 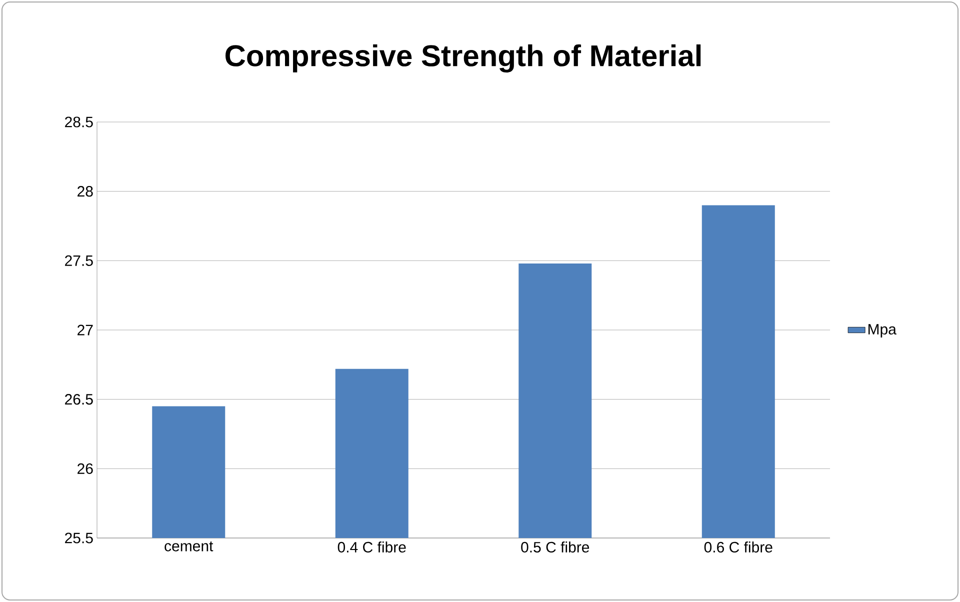 What do you see at coordinates (555, 547) in the screenshot?
I see `x-tick-label: 0.5 C fibre` at bounding box center [555, 547].